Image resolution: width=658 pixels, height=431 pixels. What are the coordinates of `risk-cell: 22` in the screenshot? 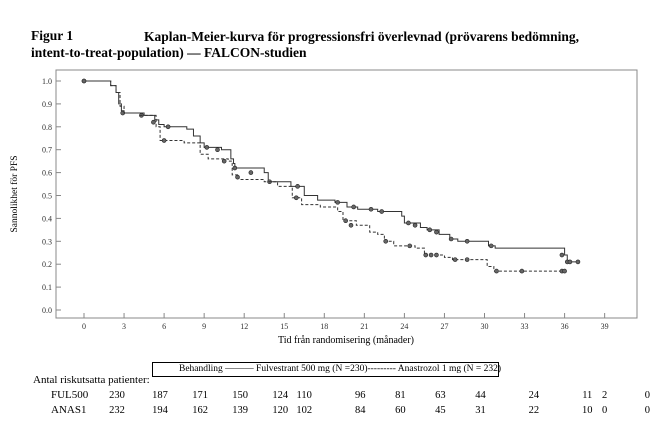 It's located at (534, 410).